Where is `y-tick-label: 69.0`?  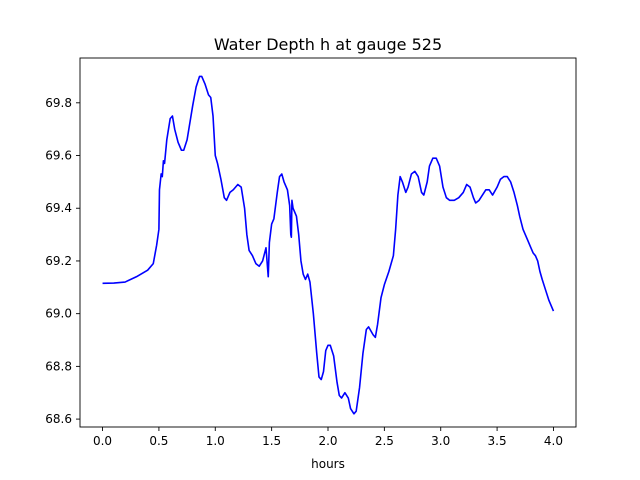 y-tick-label: 69.0 is located at coordinates (58, 314).